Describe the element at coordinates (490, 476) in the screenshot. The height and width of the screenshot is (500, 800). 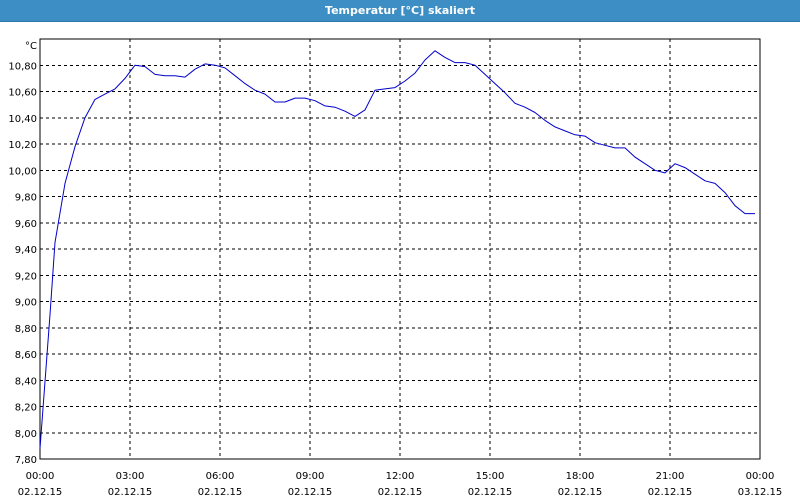
I see `x-tick-time: 15:00` at that location.